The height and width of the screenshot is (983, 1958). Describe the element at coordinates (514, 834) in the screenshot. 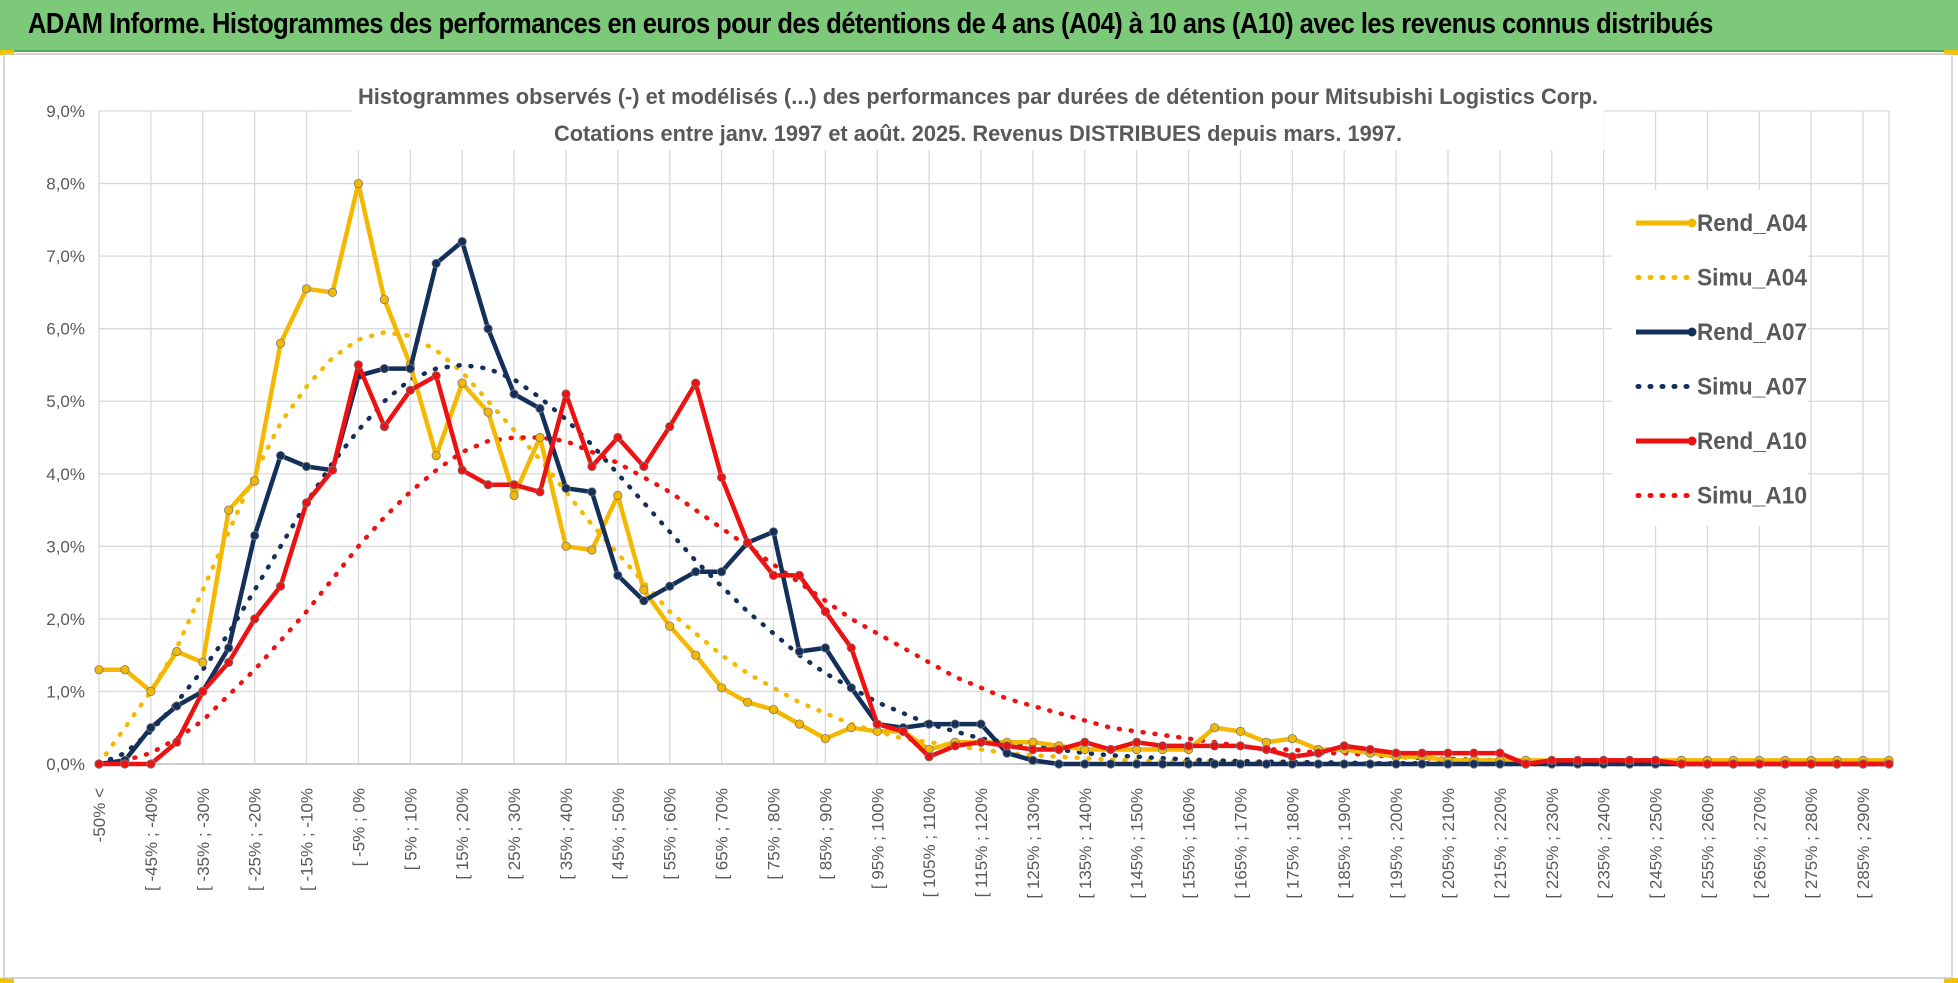

I see `x-tick-label: [ 25% ; 30%` at that location.